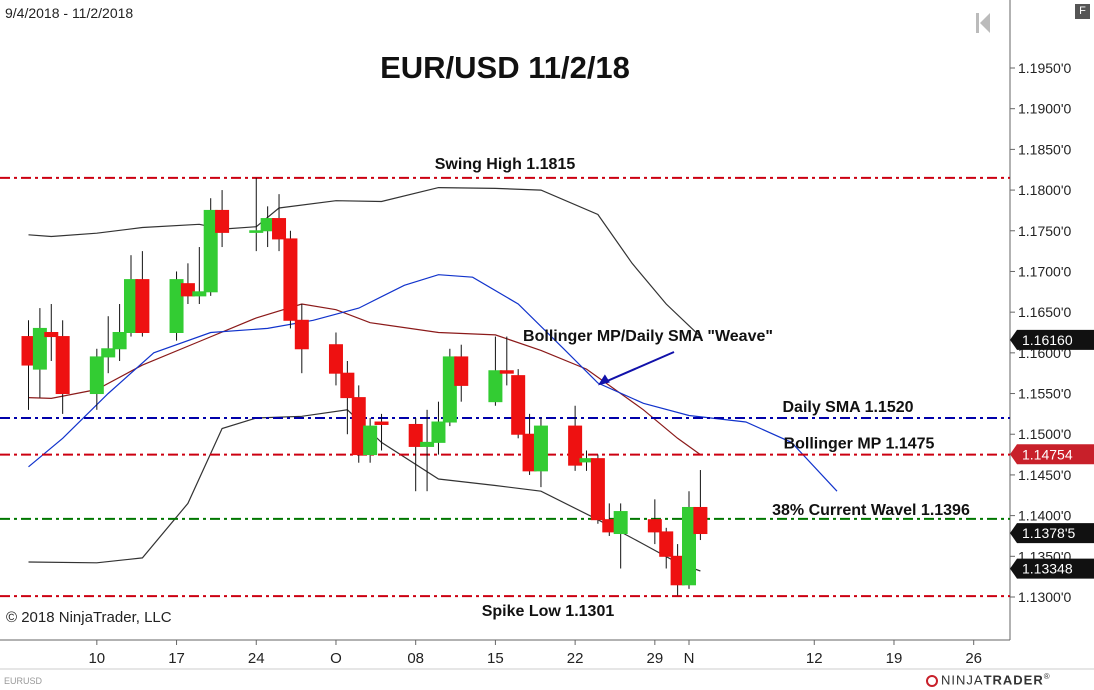  I want to click on y-tick-label: 1.1500'0, so click(1044, 434).